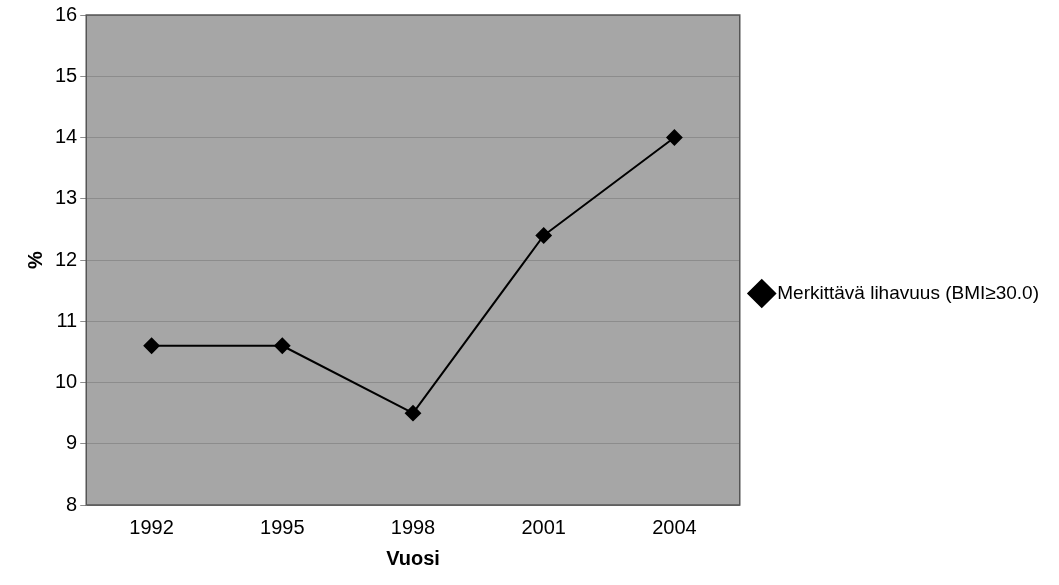 Image resolution: width=1059 pixels, height=585 pixels. Describe the element at coordinates (413, 526) in the screenshot. I see `x-tick-label: 1998` at that location.